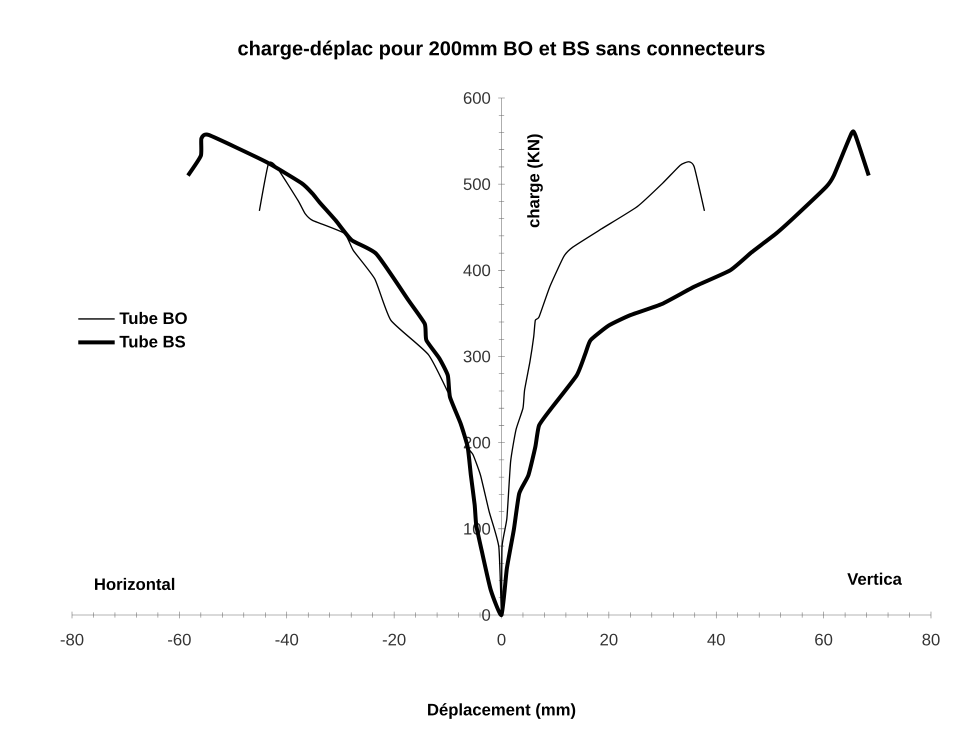 The width and height of the screenshot is (961, 742). Describe the element at coordinates (874, 578) in the screenshot. I see `annotation: Vertica` at that location.